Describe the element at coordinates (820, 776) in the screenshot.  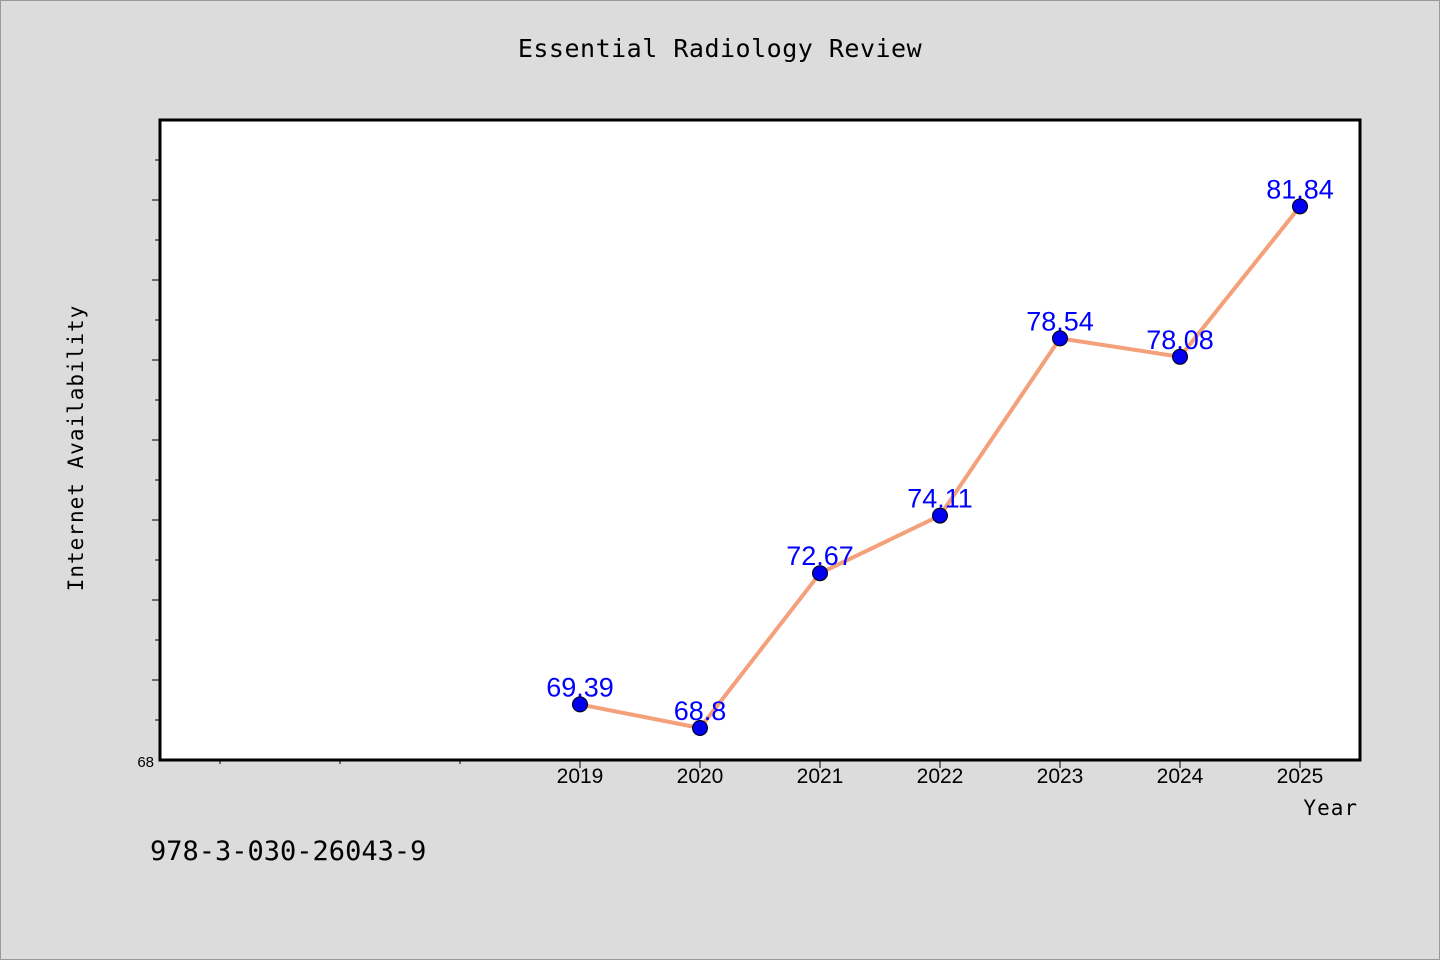
I see `x-tick-label: 2021` at that location.